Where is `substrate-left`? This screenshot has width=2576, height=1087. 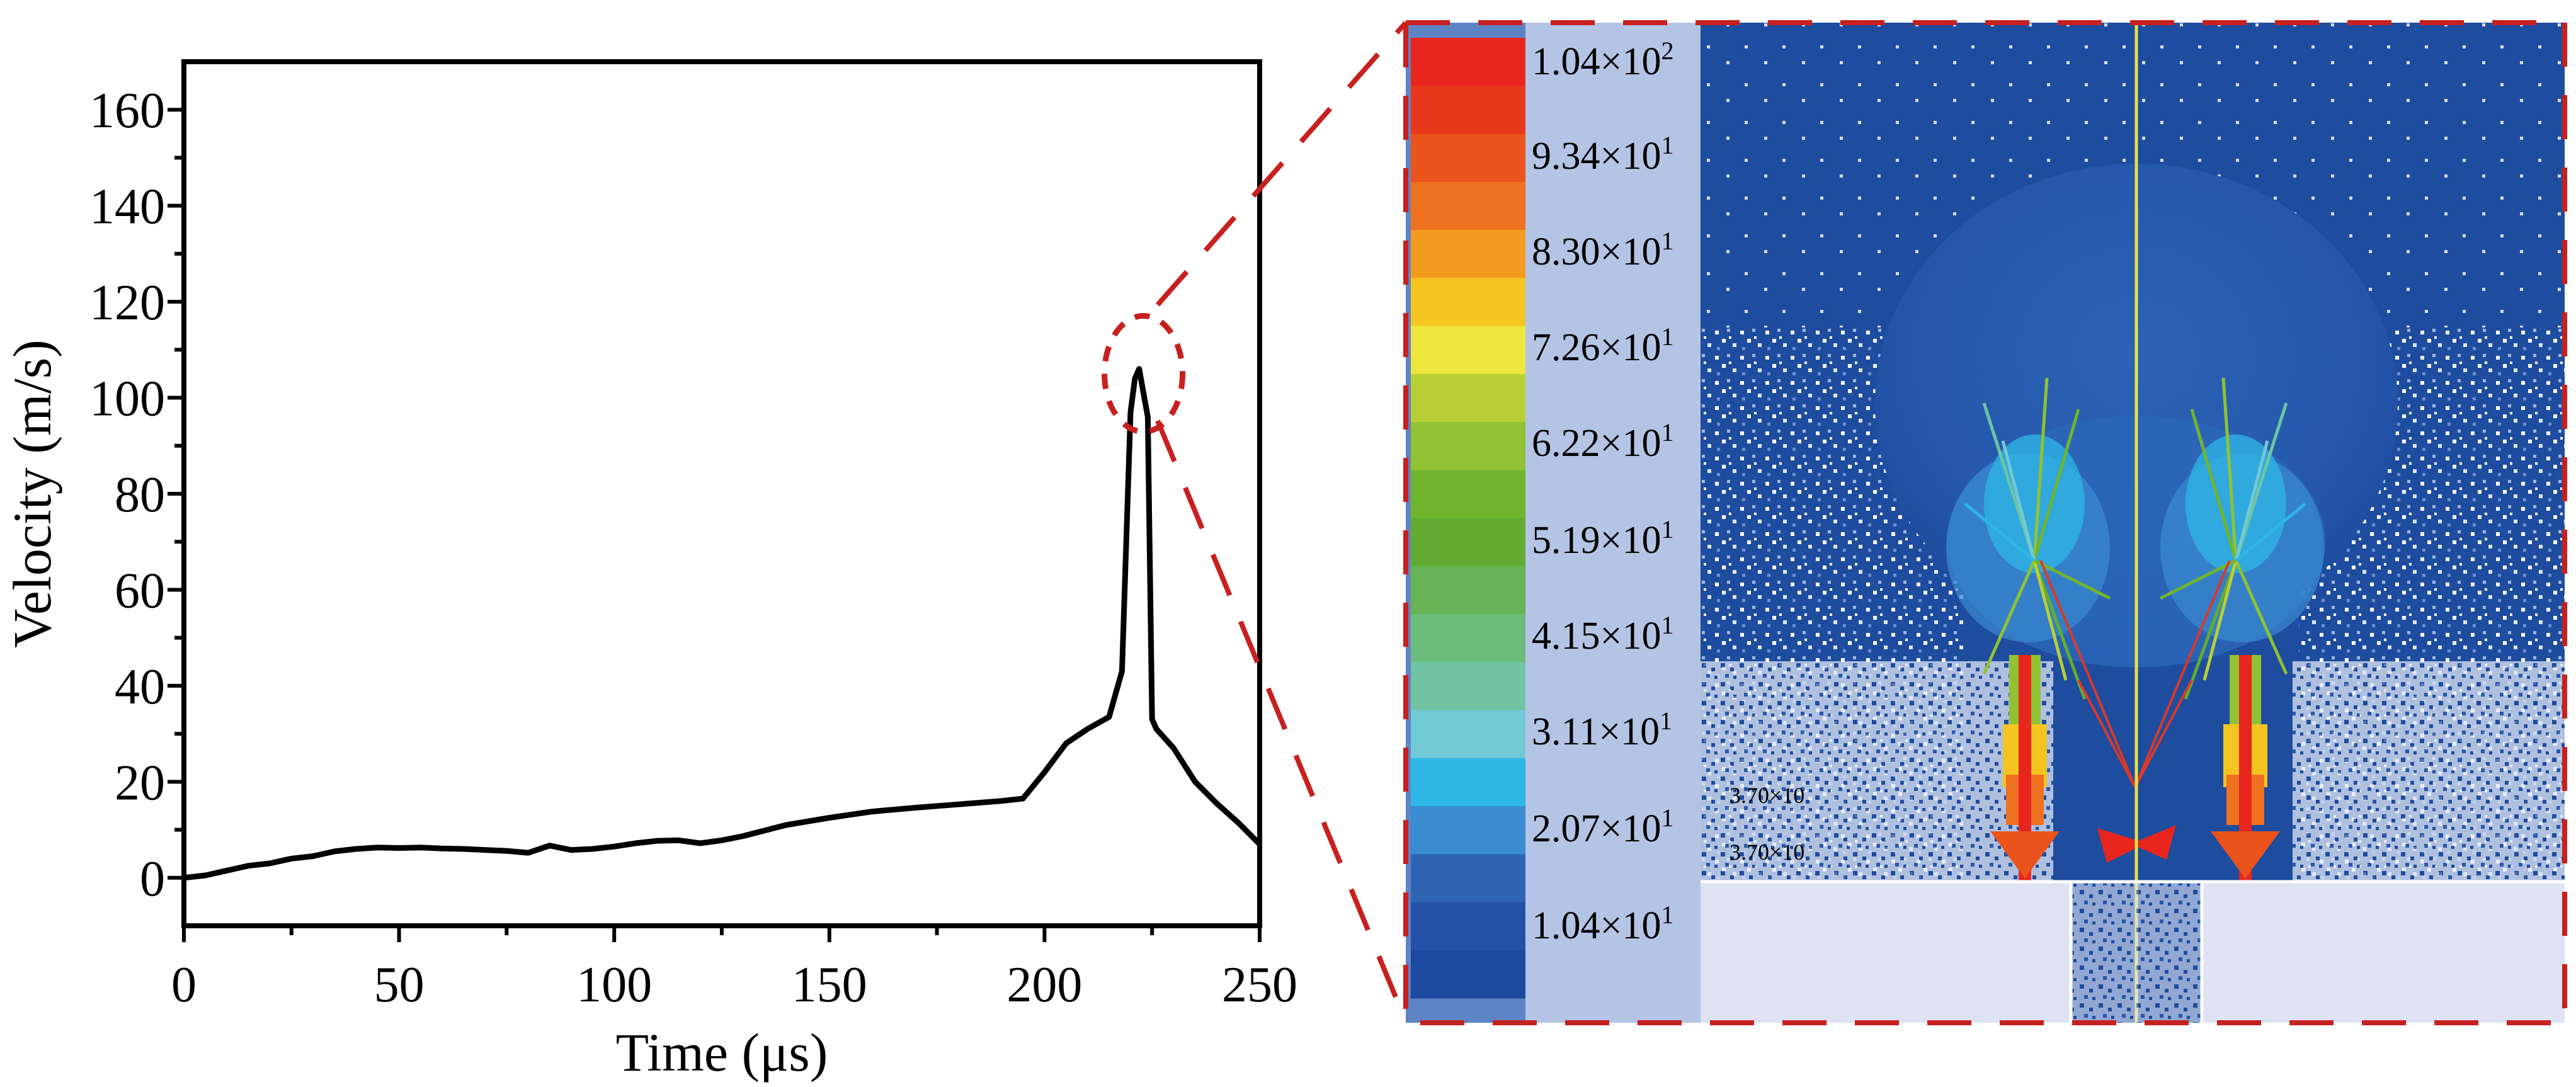 substrate-left is located at coordinates (1886, 952).